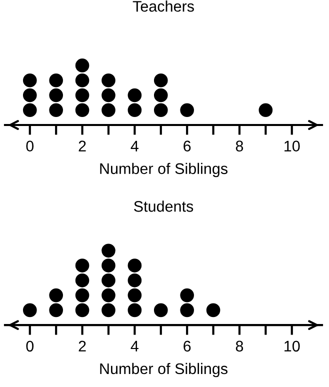 The width and height of the screenshot is (329, 387). What do you see at coordinates (163, 6) in the screenshot?
I see `chart-title: Teachers` at bounding box center [163, 6].